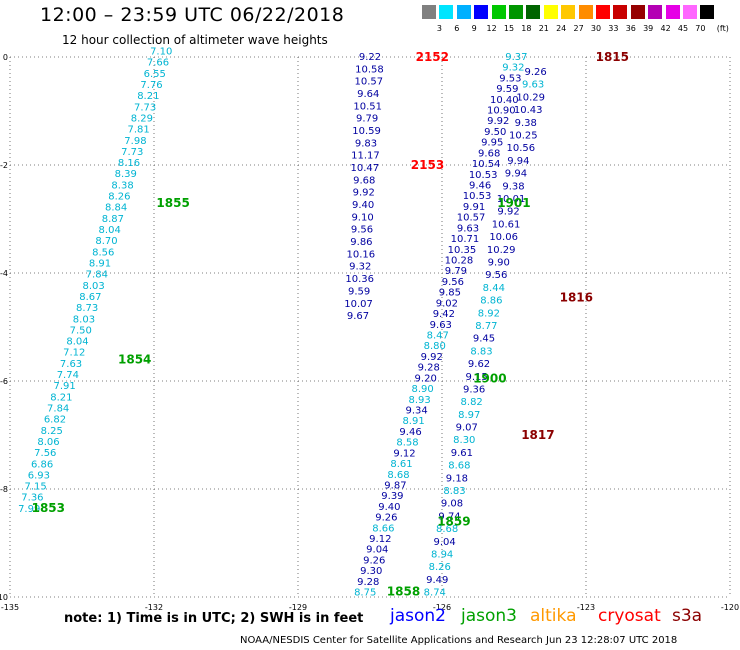 The image size is (740, 650). Describe the element at coordinates (506, 224) in the screenshot. I see `track-d-value-label: 10.61` at that location.